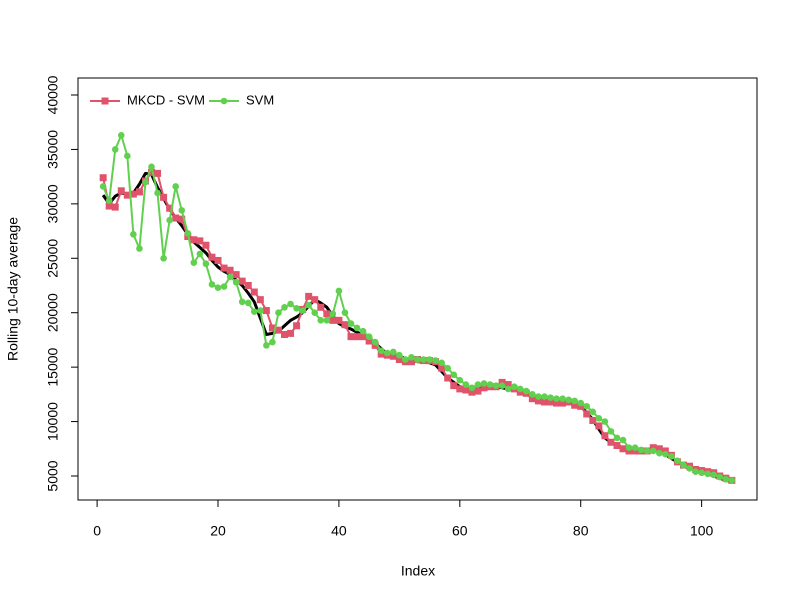  Describe the element at coordinates (53, 366) in the screenshot. I see `y-tick-label: 15000` at that location.